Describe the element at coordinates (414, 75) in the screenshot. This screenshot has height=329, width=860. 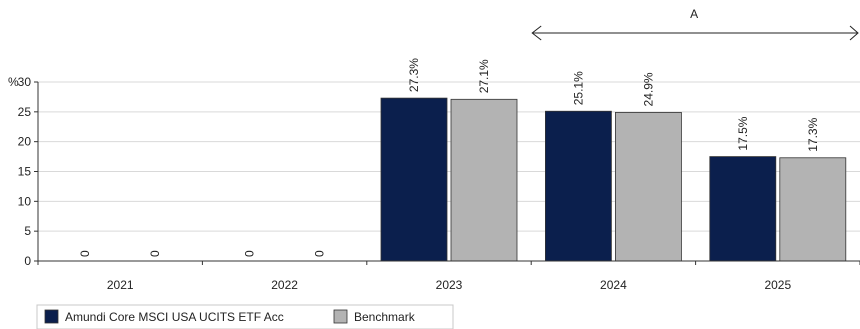
I see `data-label: 27.3%` at that location.